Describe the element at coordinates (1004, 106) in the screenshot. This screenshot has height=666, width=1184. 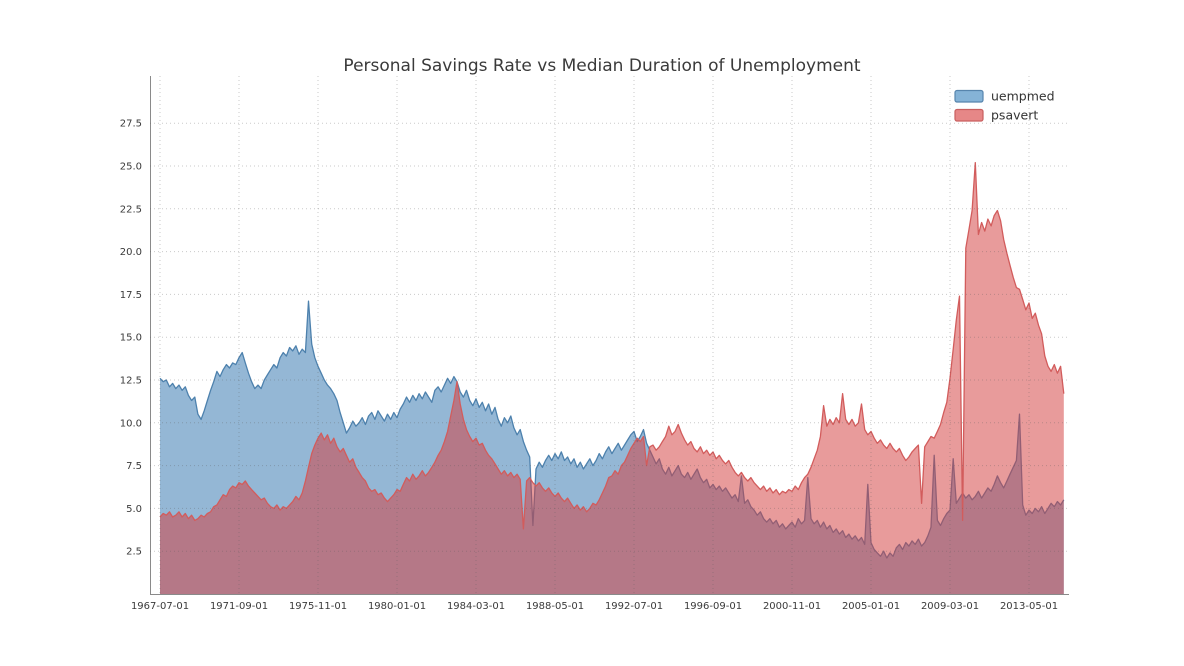
I see `legend: uempmed psavert` at that location.